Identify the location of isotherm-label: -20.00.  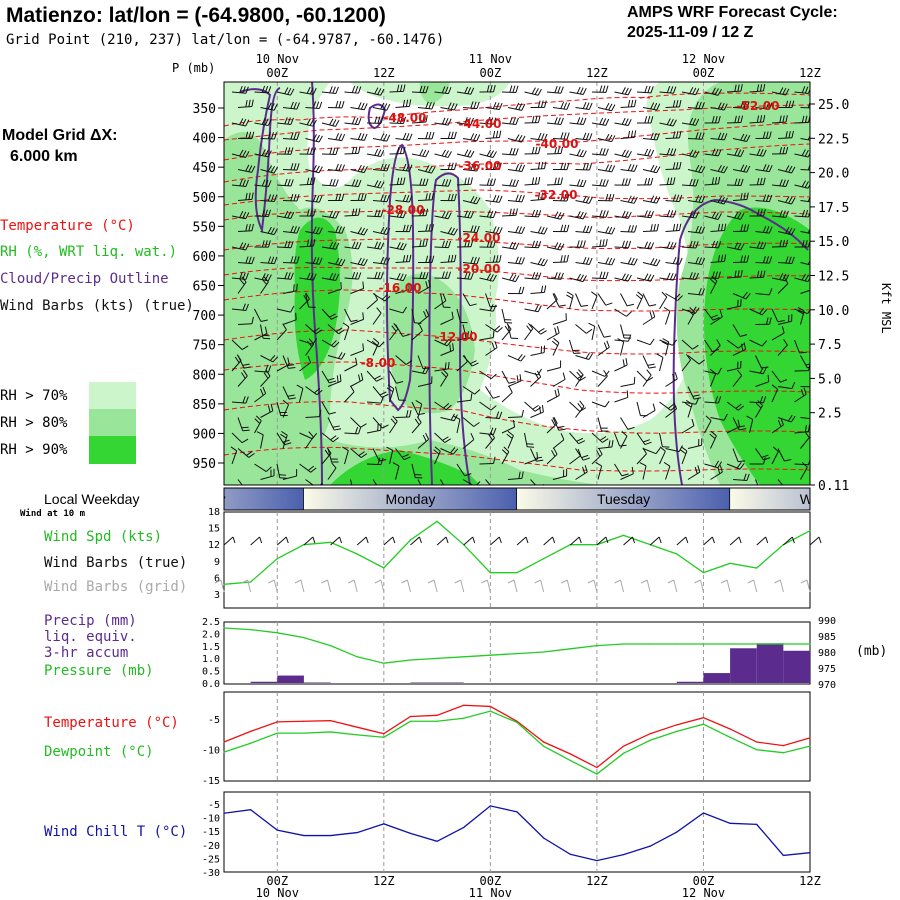
(479, 269).